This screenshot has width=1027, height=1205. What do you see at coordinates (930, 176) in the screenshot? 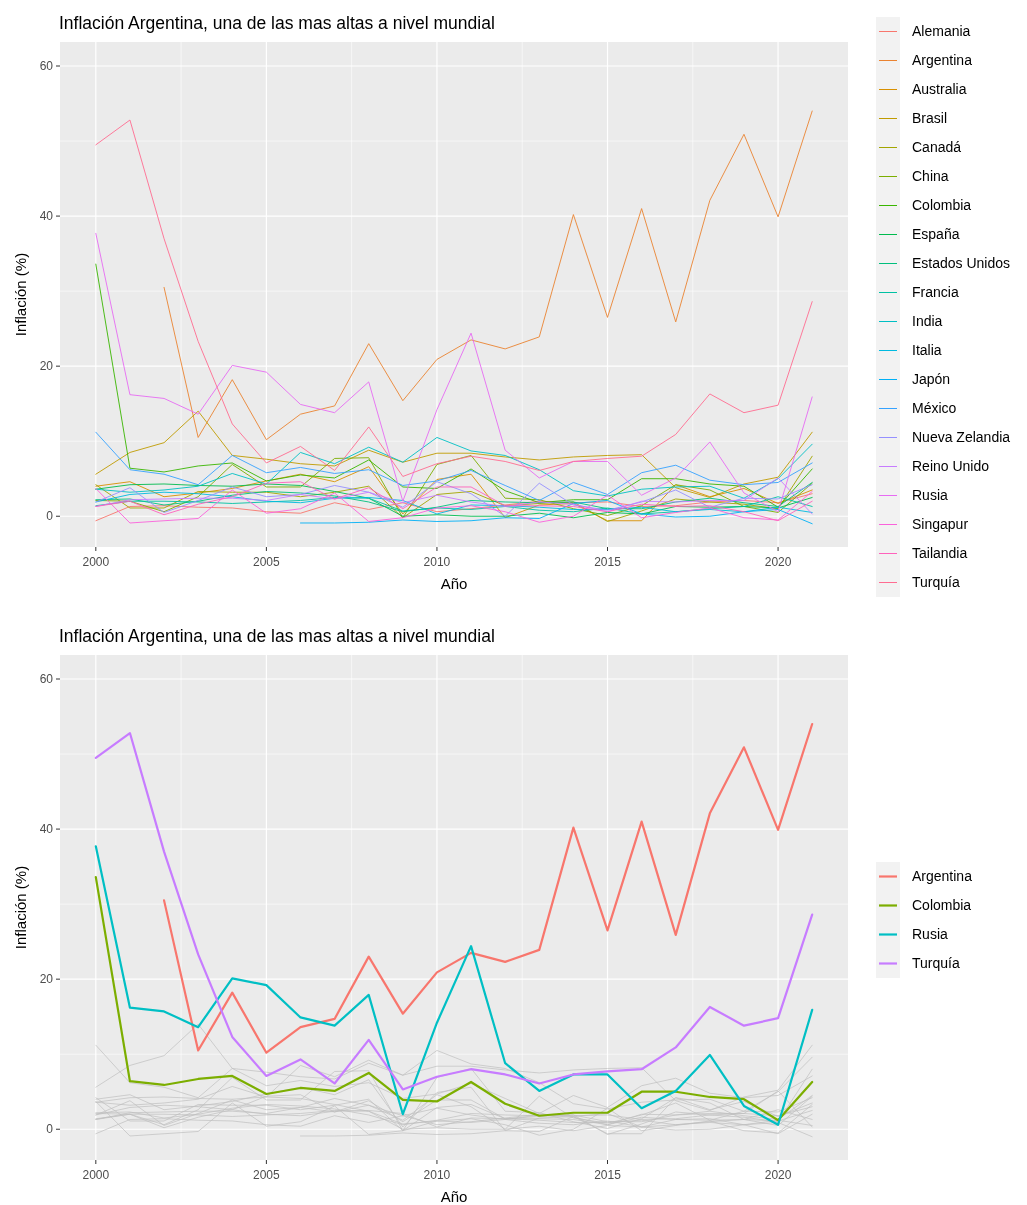
I see `legend-label: China` at bounding box center [930, 176].